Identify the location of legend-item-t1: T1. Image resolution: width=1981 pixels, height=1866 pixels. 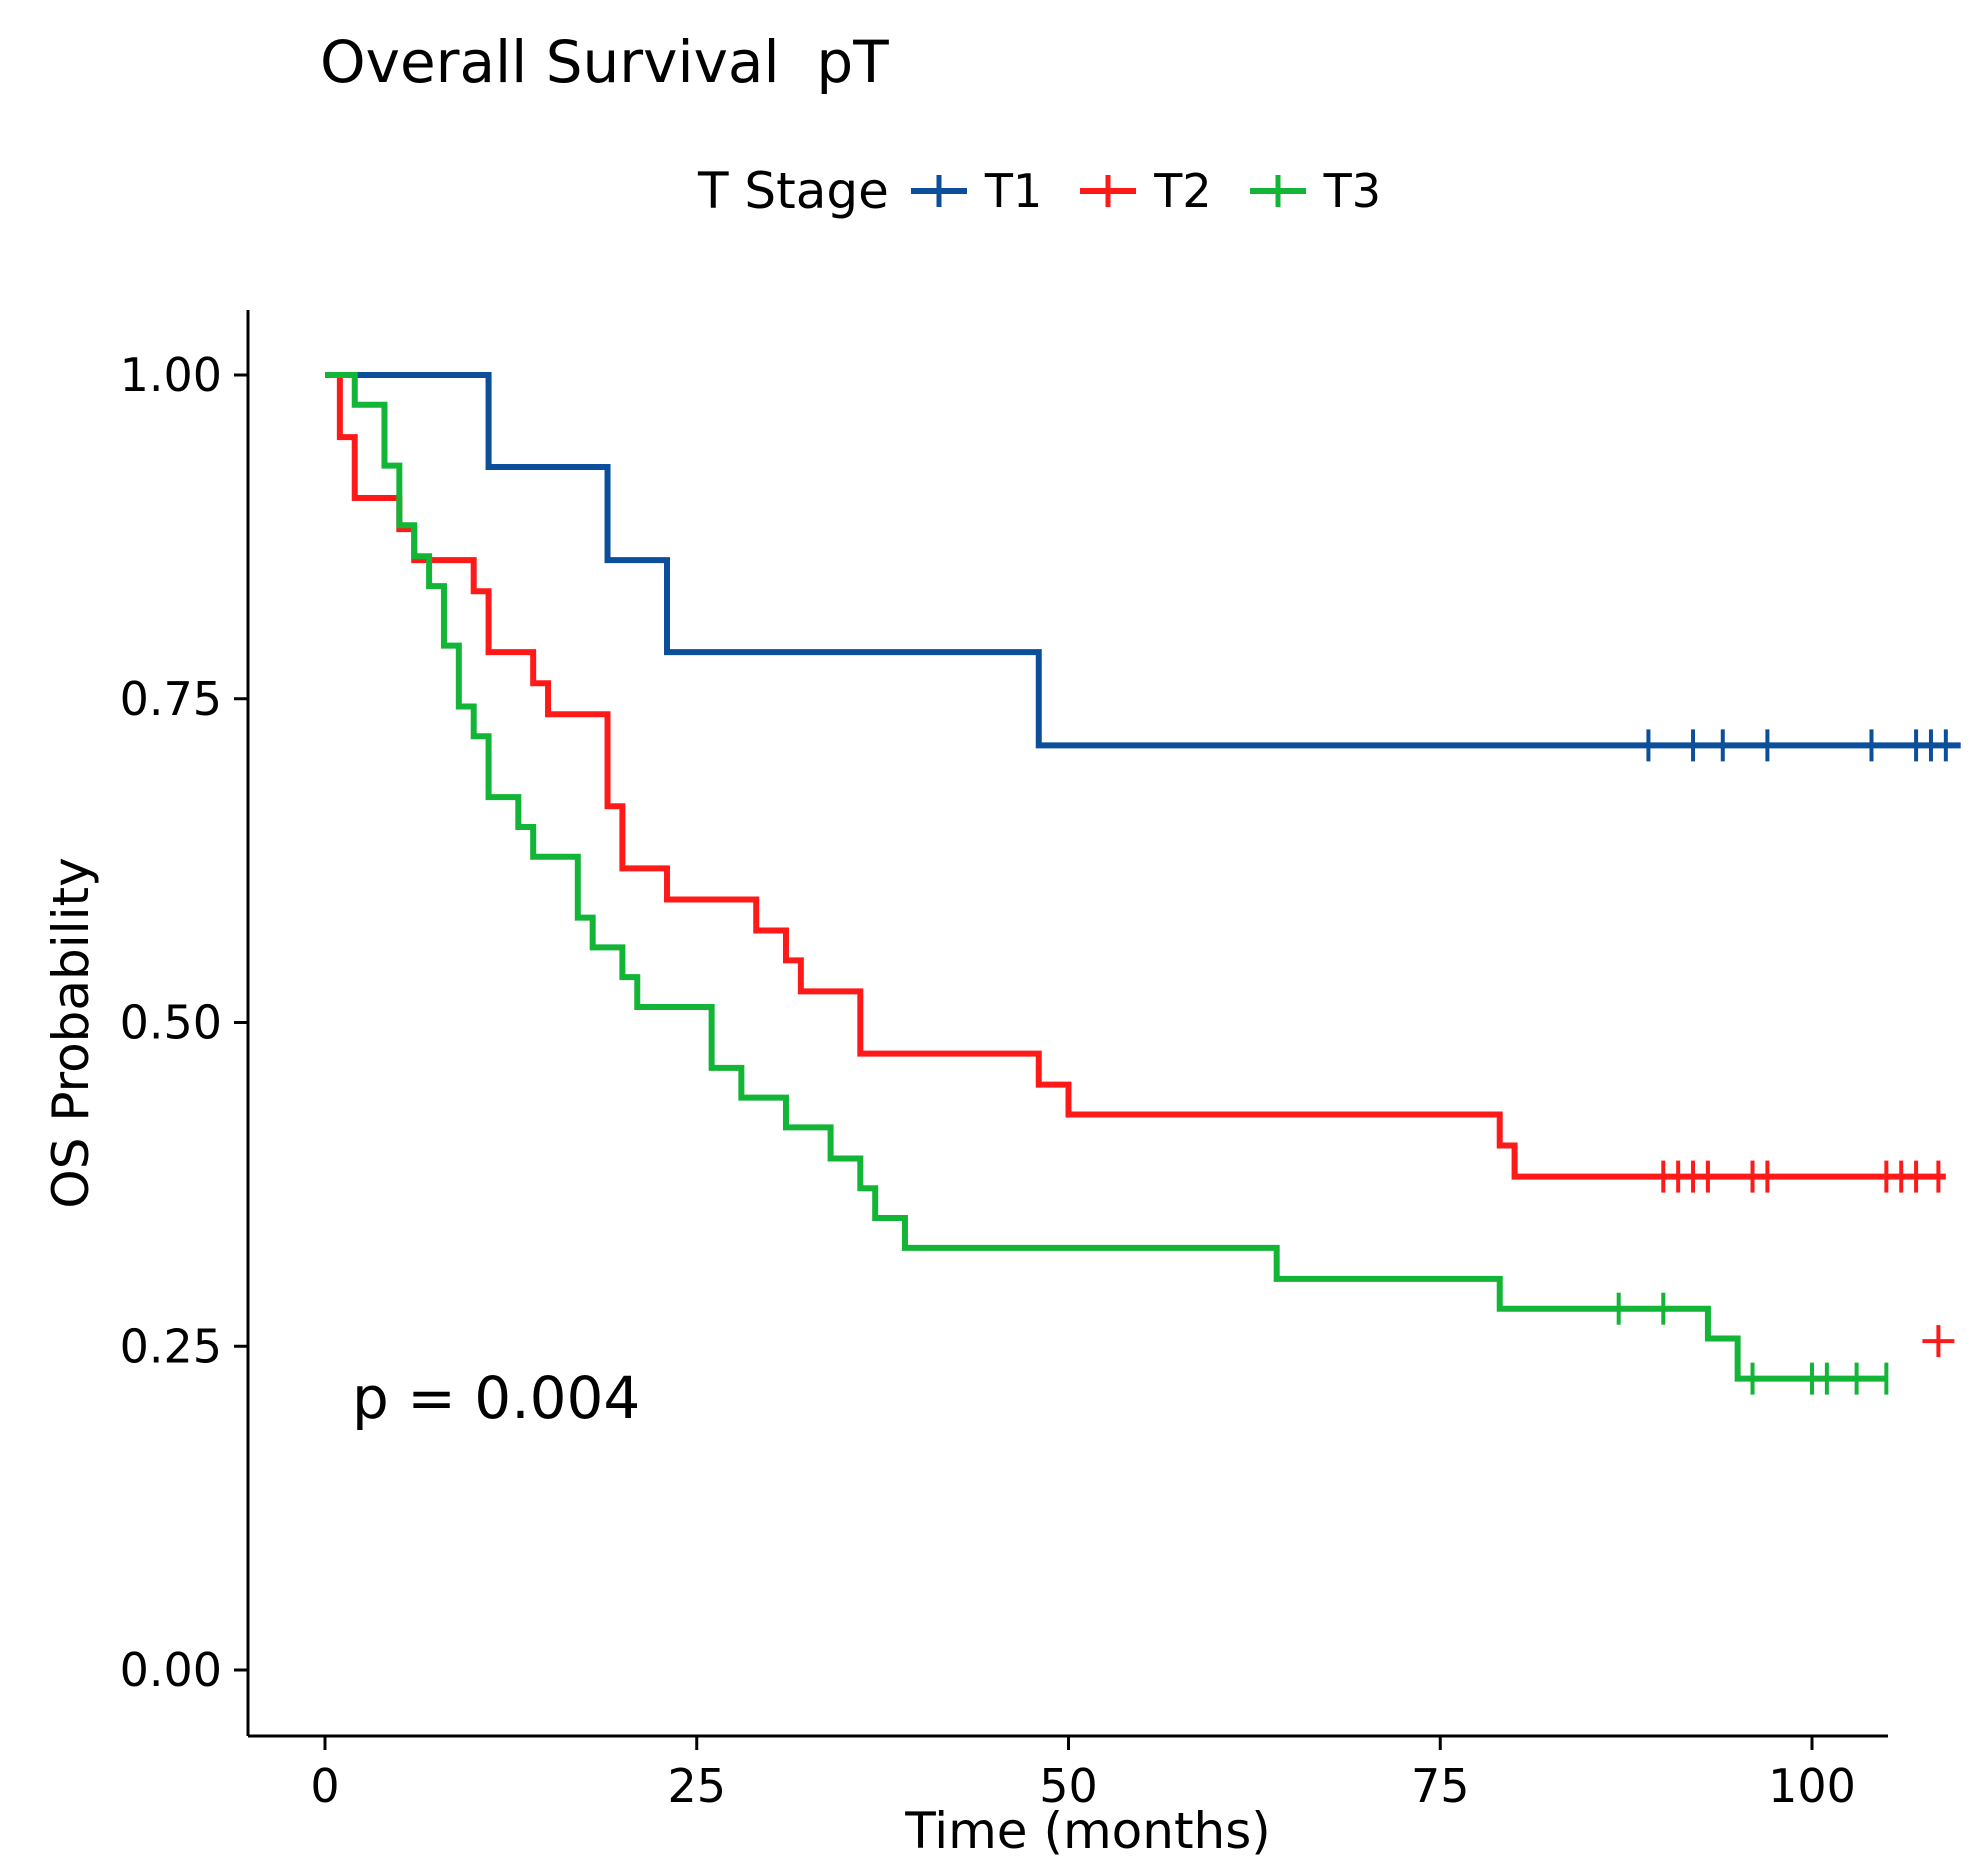
(987, 191).